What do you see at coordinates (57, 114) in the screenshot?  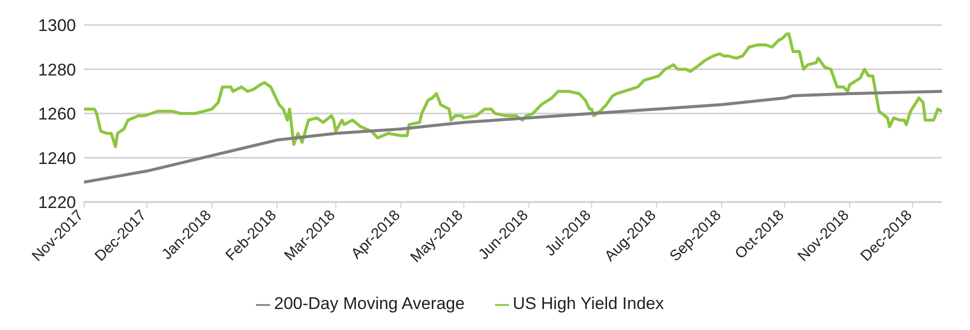 I see `y-tick-label: 1260` at bounding box center [57, 114].